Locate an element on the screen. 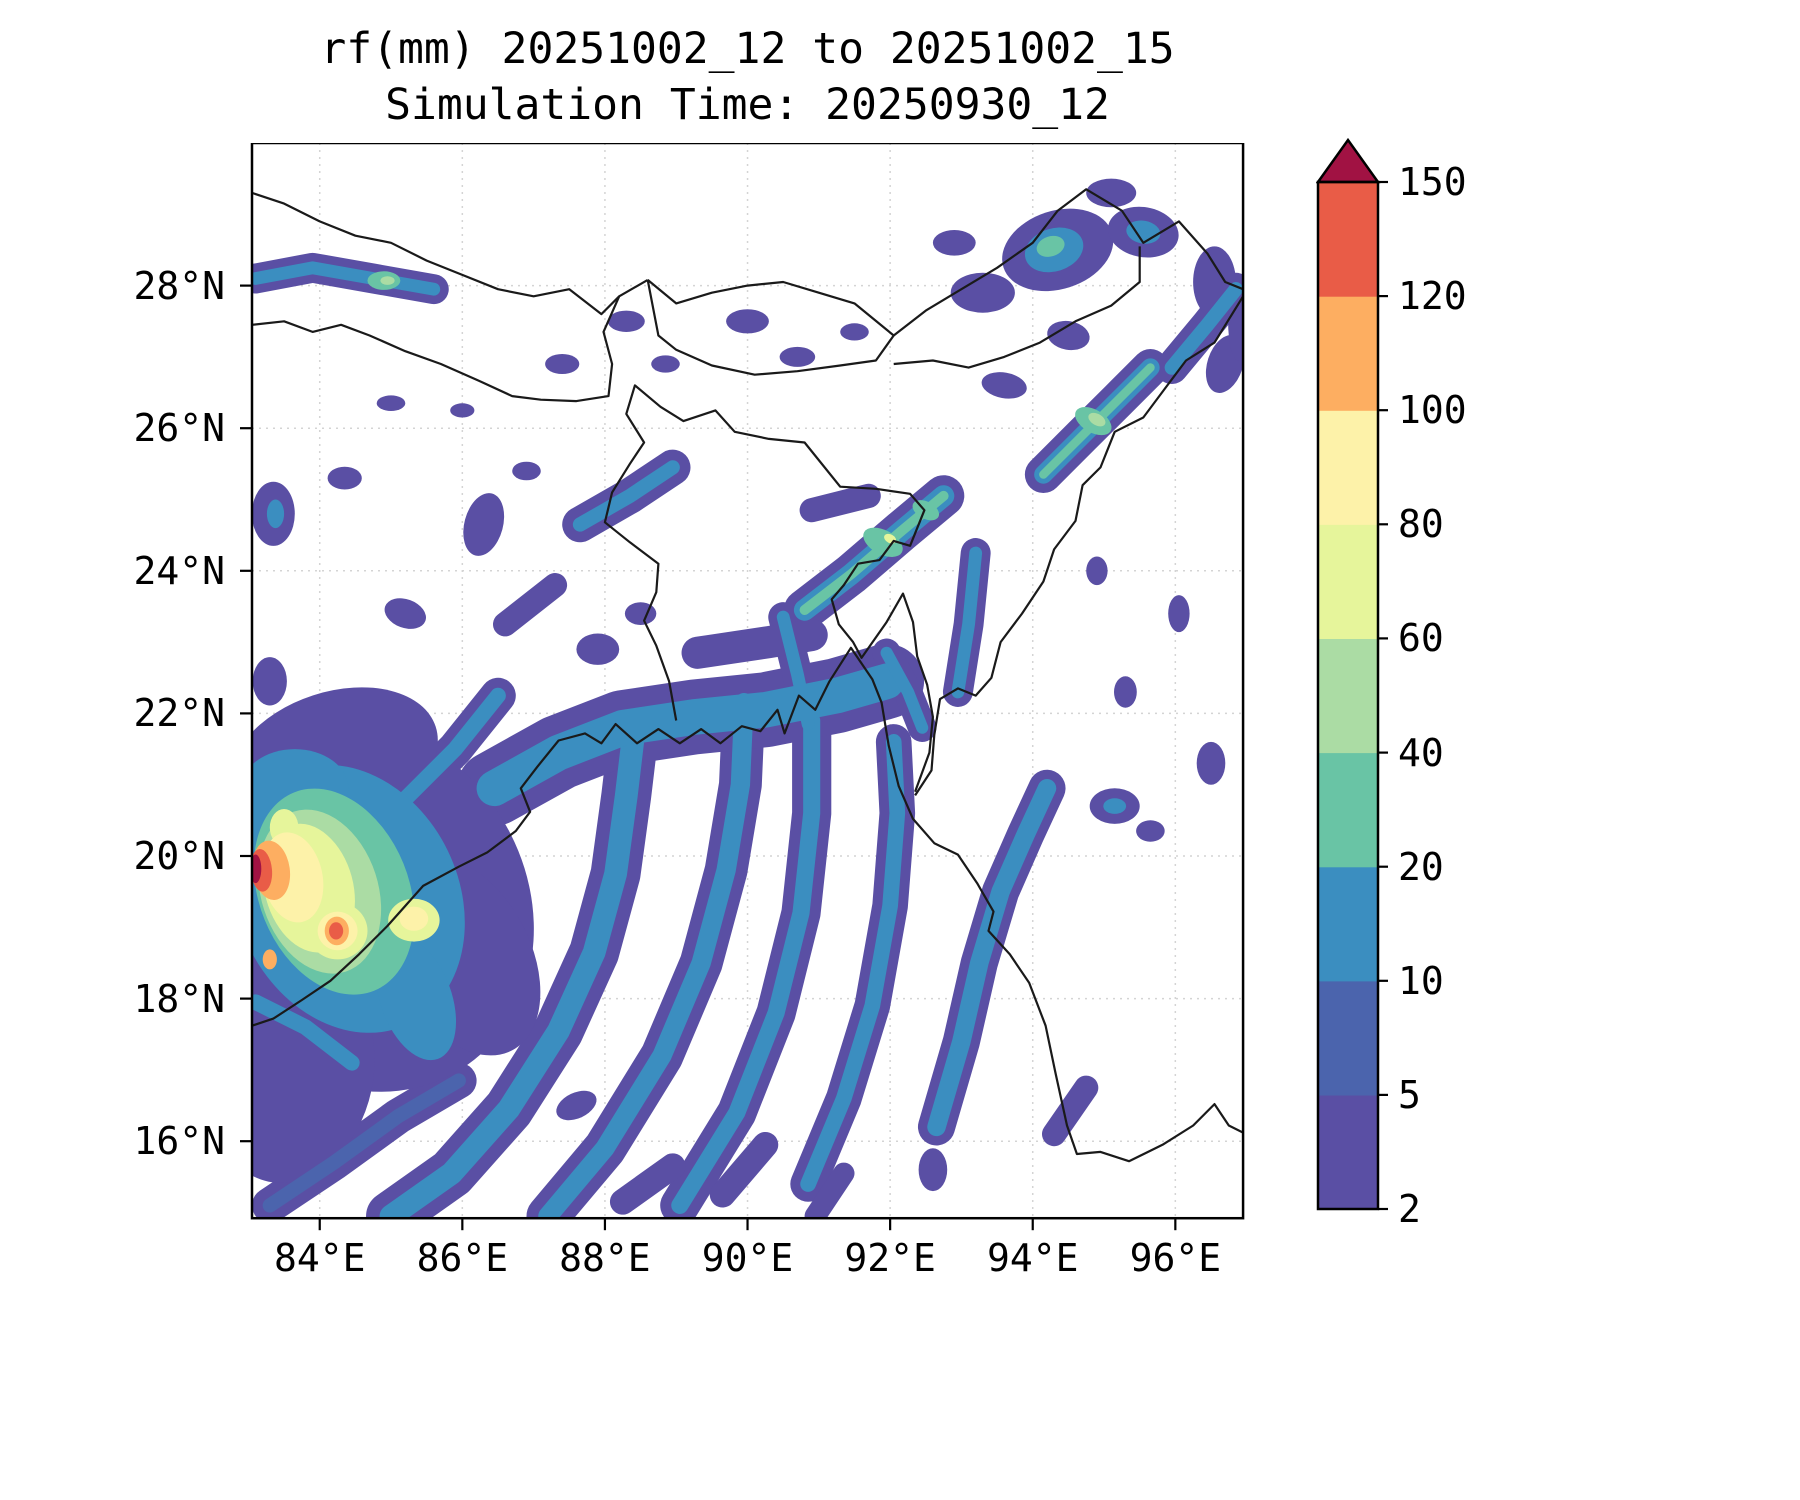 Image resolution: width=1800 pixels, height=1500 pixels. y-tick-label: 24°N is located at coordinates (179, 570).